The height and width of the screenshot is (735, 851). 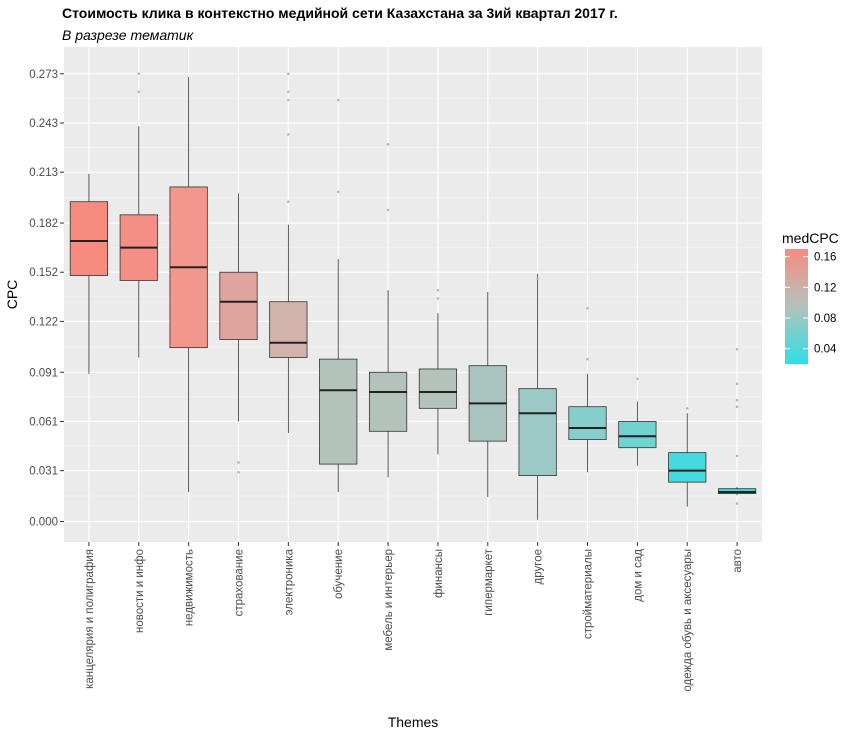 I want to click on legend-colorbar, so click(x=796, y=306).